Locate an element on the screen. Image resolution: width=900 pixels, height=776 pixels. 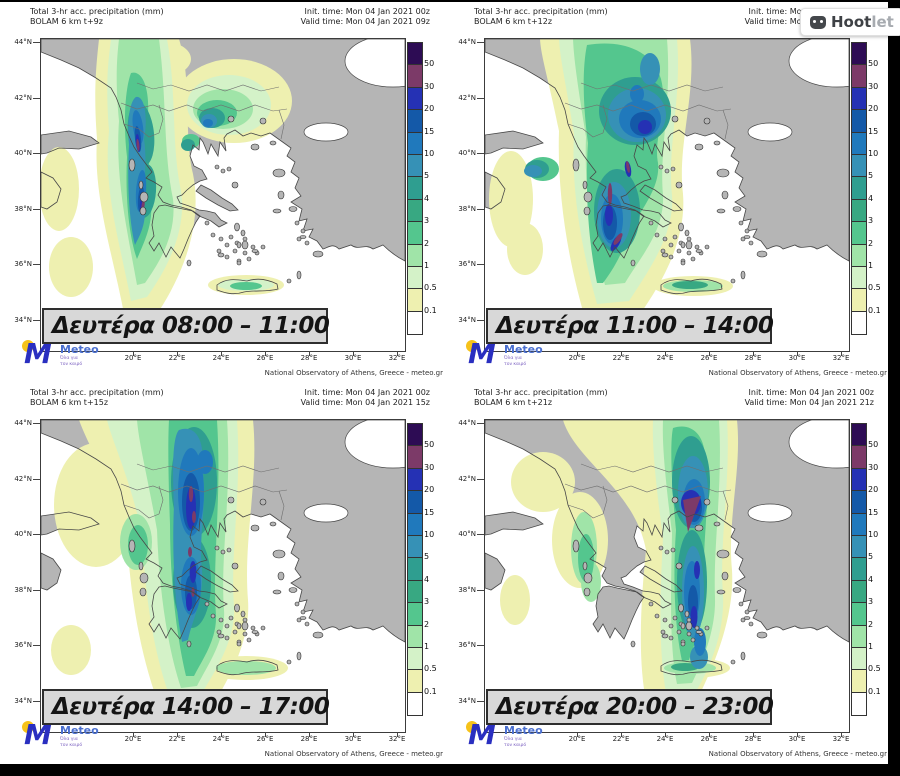
colorbar-label: 1 is located at coordinates (871, 265).